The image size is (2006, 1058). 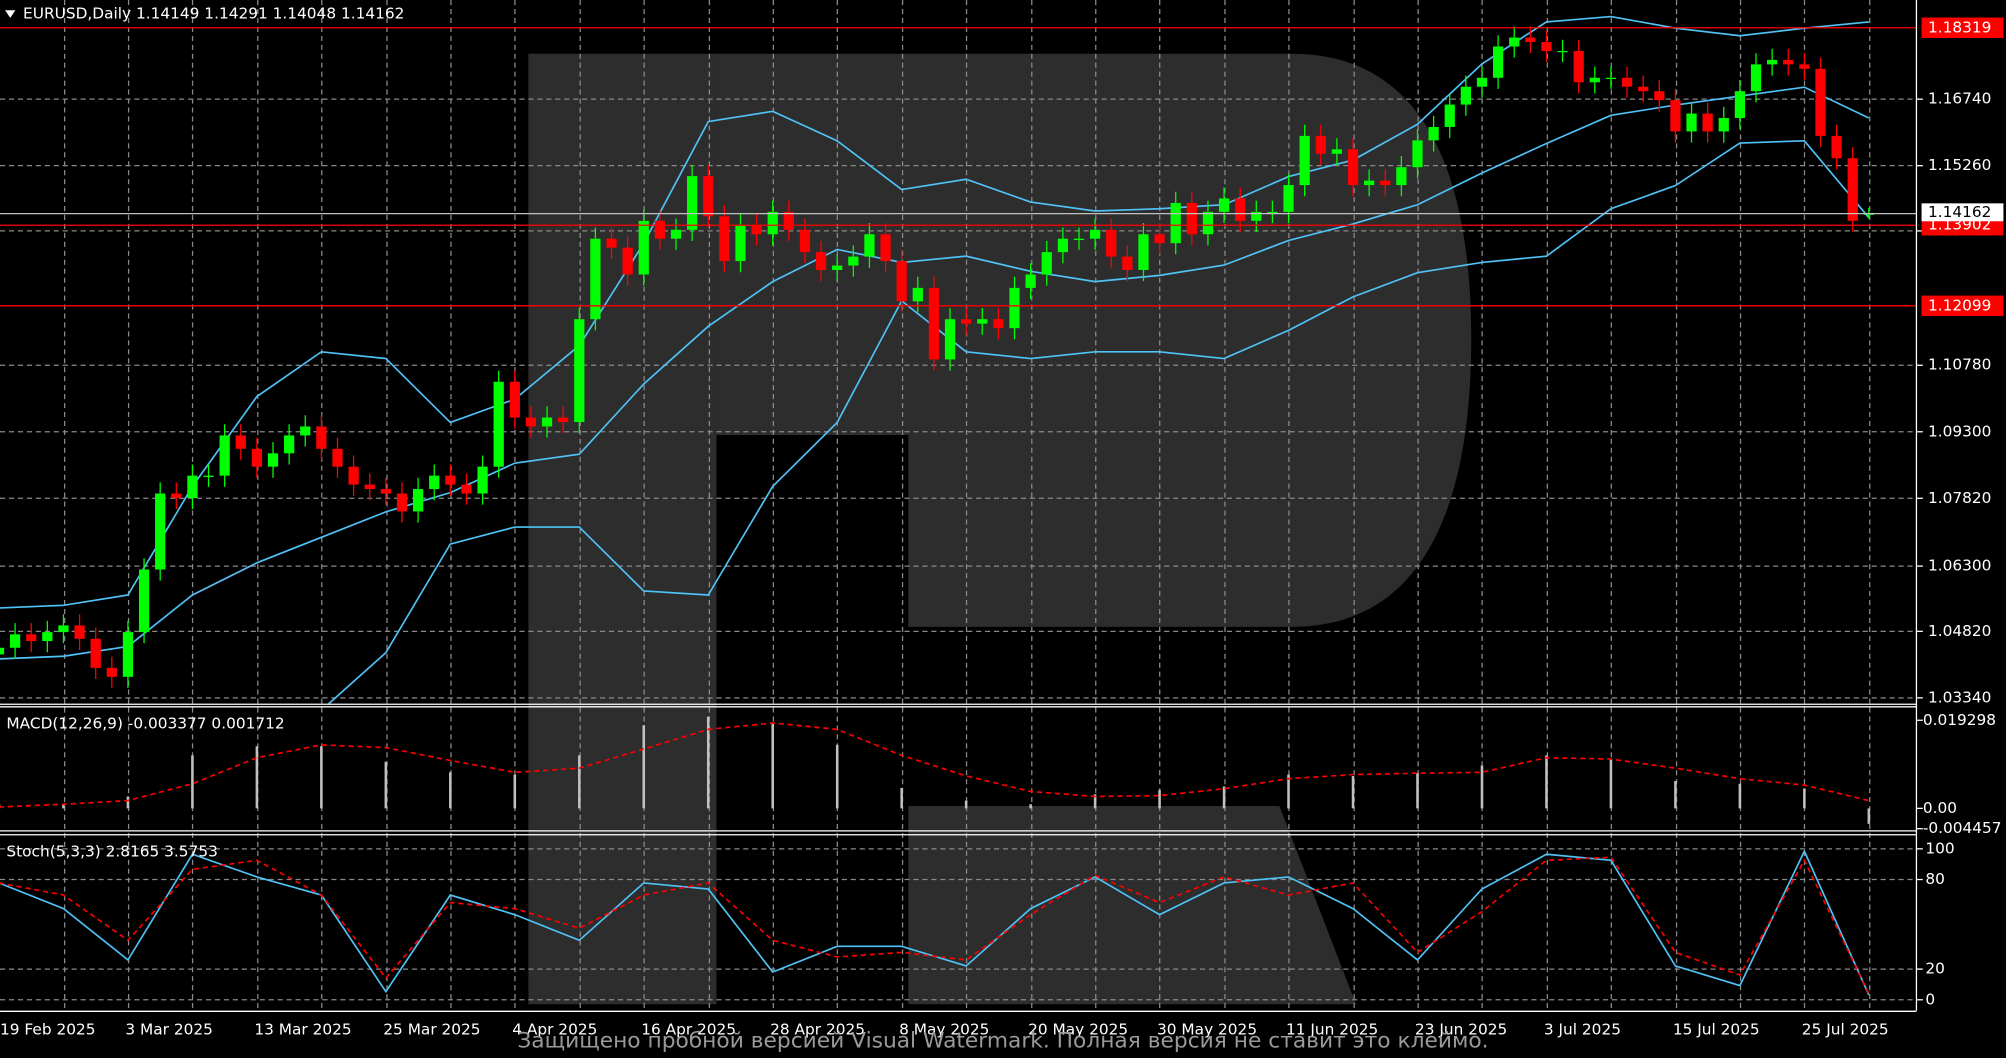 What do you see at coordinates (1959, 165) in the screenshot?
I see `y-tick-label: 1.15260` at bounding box center [1959, 165].